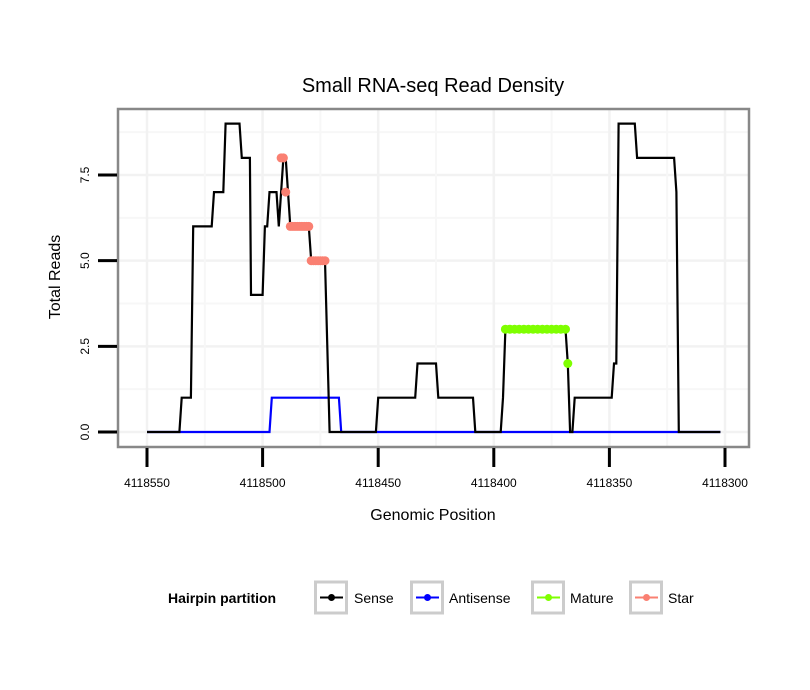 The width and height of the screenshot is (810, 690). What do you see at coordinates (97, 303) in the screenshot?
I see `y-axis: 0.0 2.5 5.0 7.5` at bounding box center [97, 303].